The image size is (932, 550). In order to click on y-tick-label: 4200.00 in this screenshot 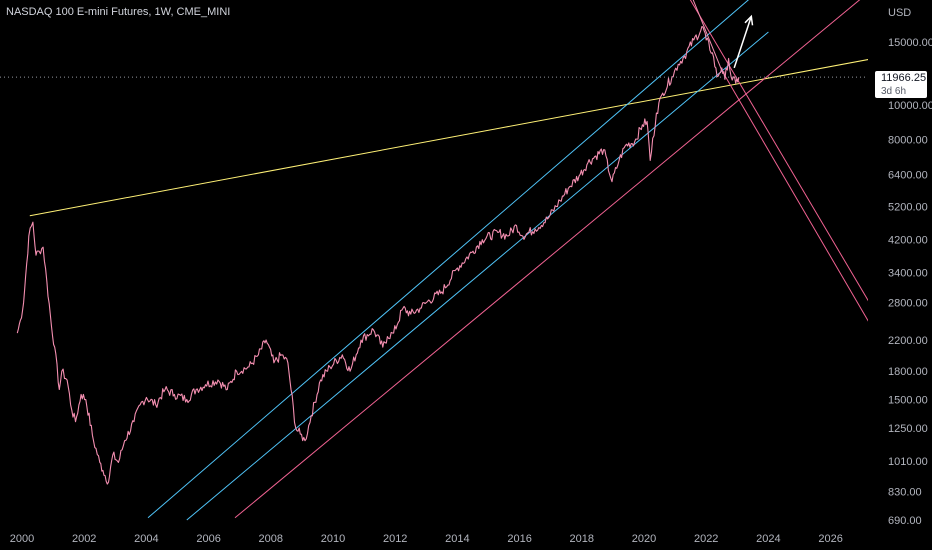, I will do `click(908, 241)`.